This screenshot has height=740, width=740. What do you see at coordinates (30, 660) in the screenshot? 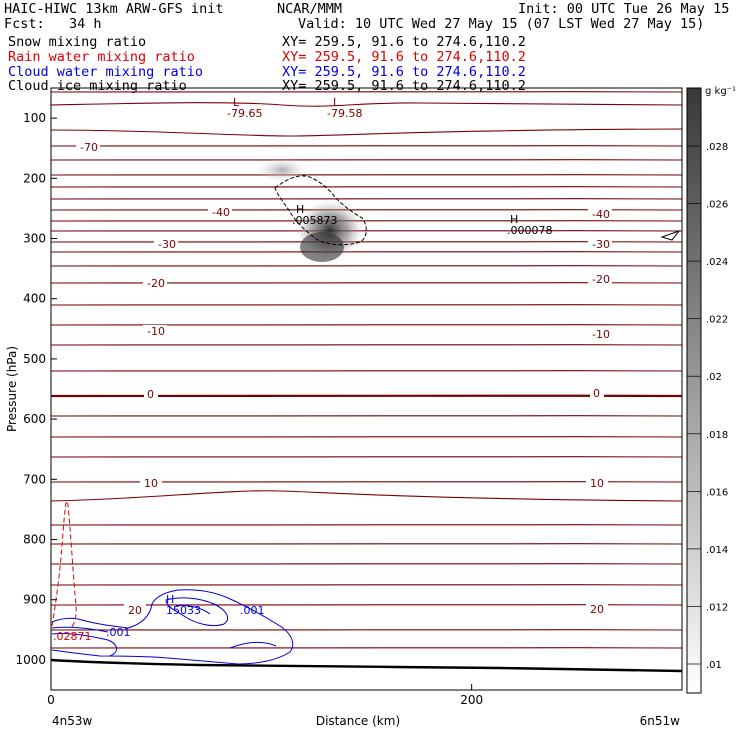
I see `y-tick-label: 1000` at bounding box center [30, 660].